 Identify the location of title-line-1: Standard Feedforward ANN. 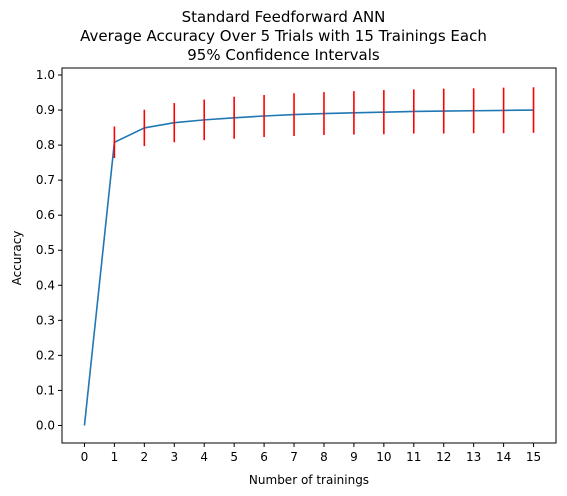
(283, 17).